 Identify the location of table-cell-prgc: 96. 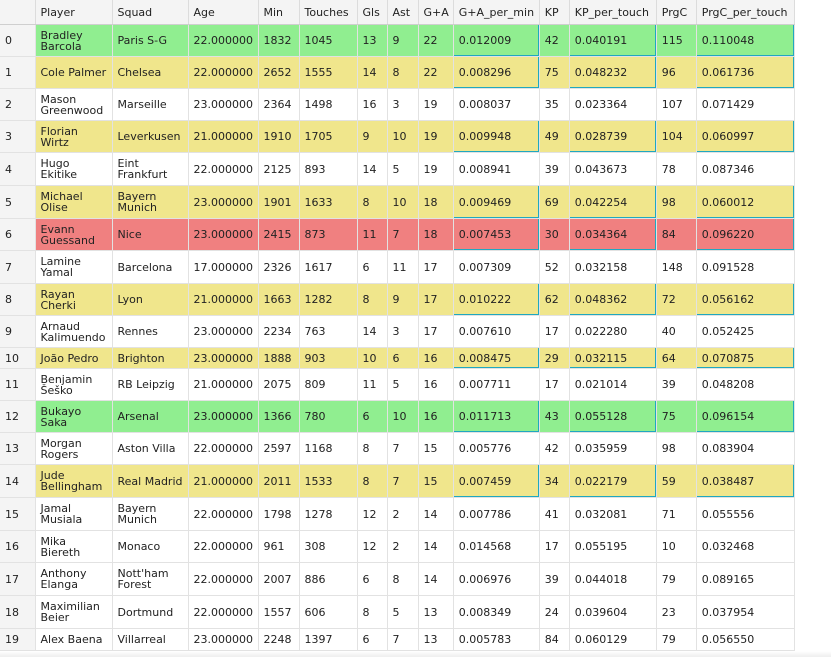
(676, 72).